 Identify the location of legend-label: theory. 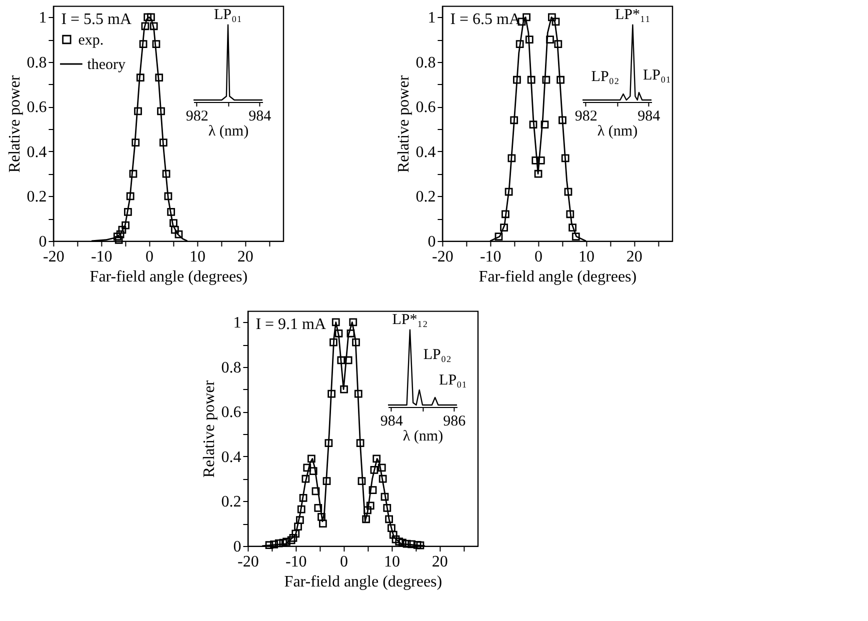
(106, 65).